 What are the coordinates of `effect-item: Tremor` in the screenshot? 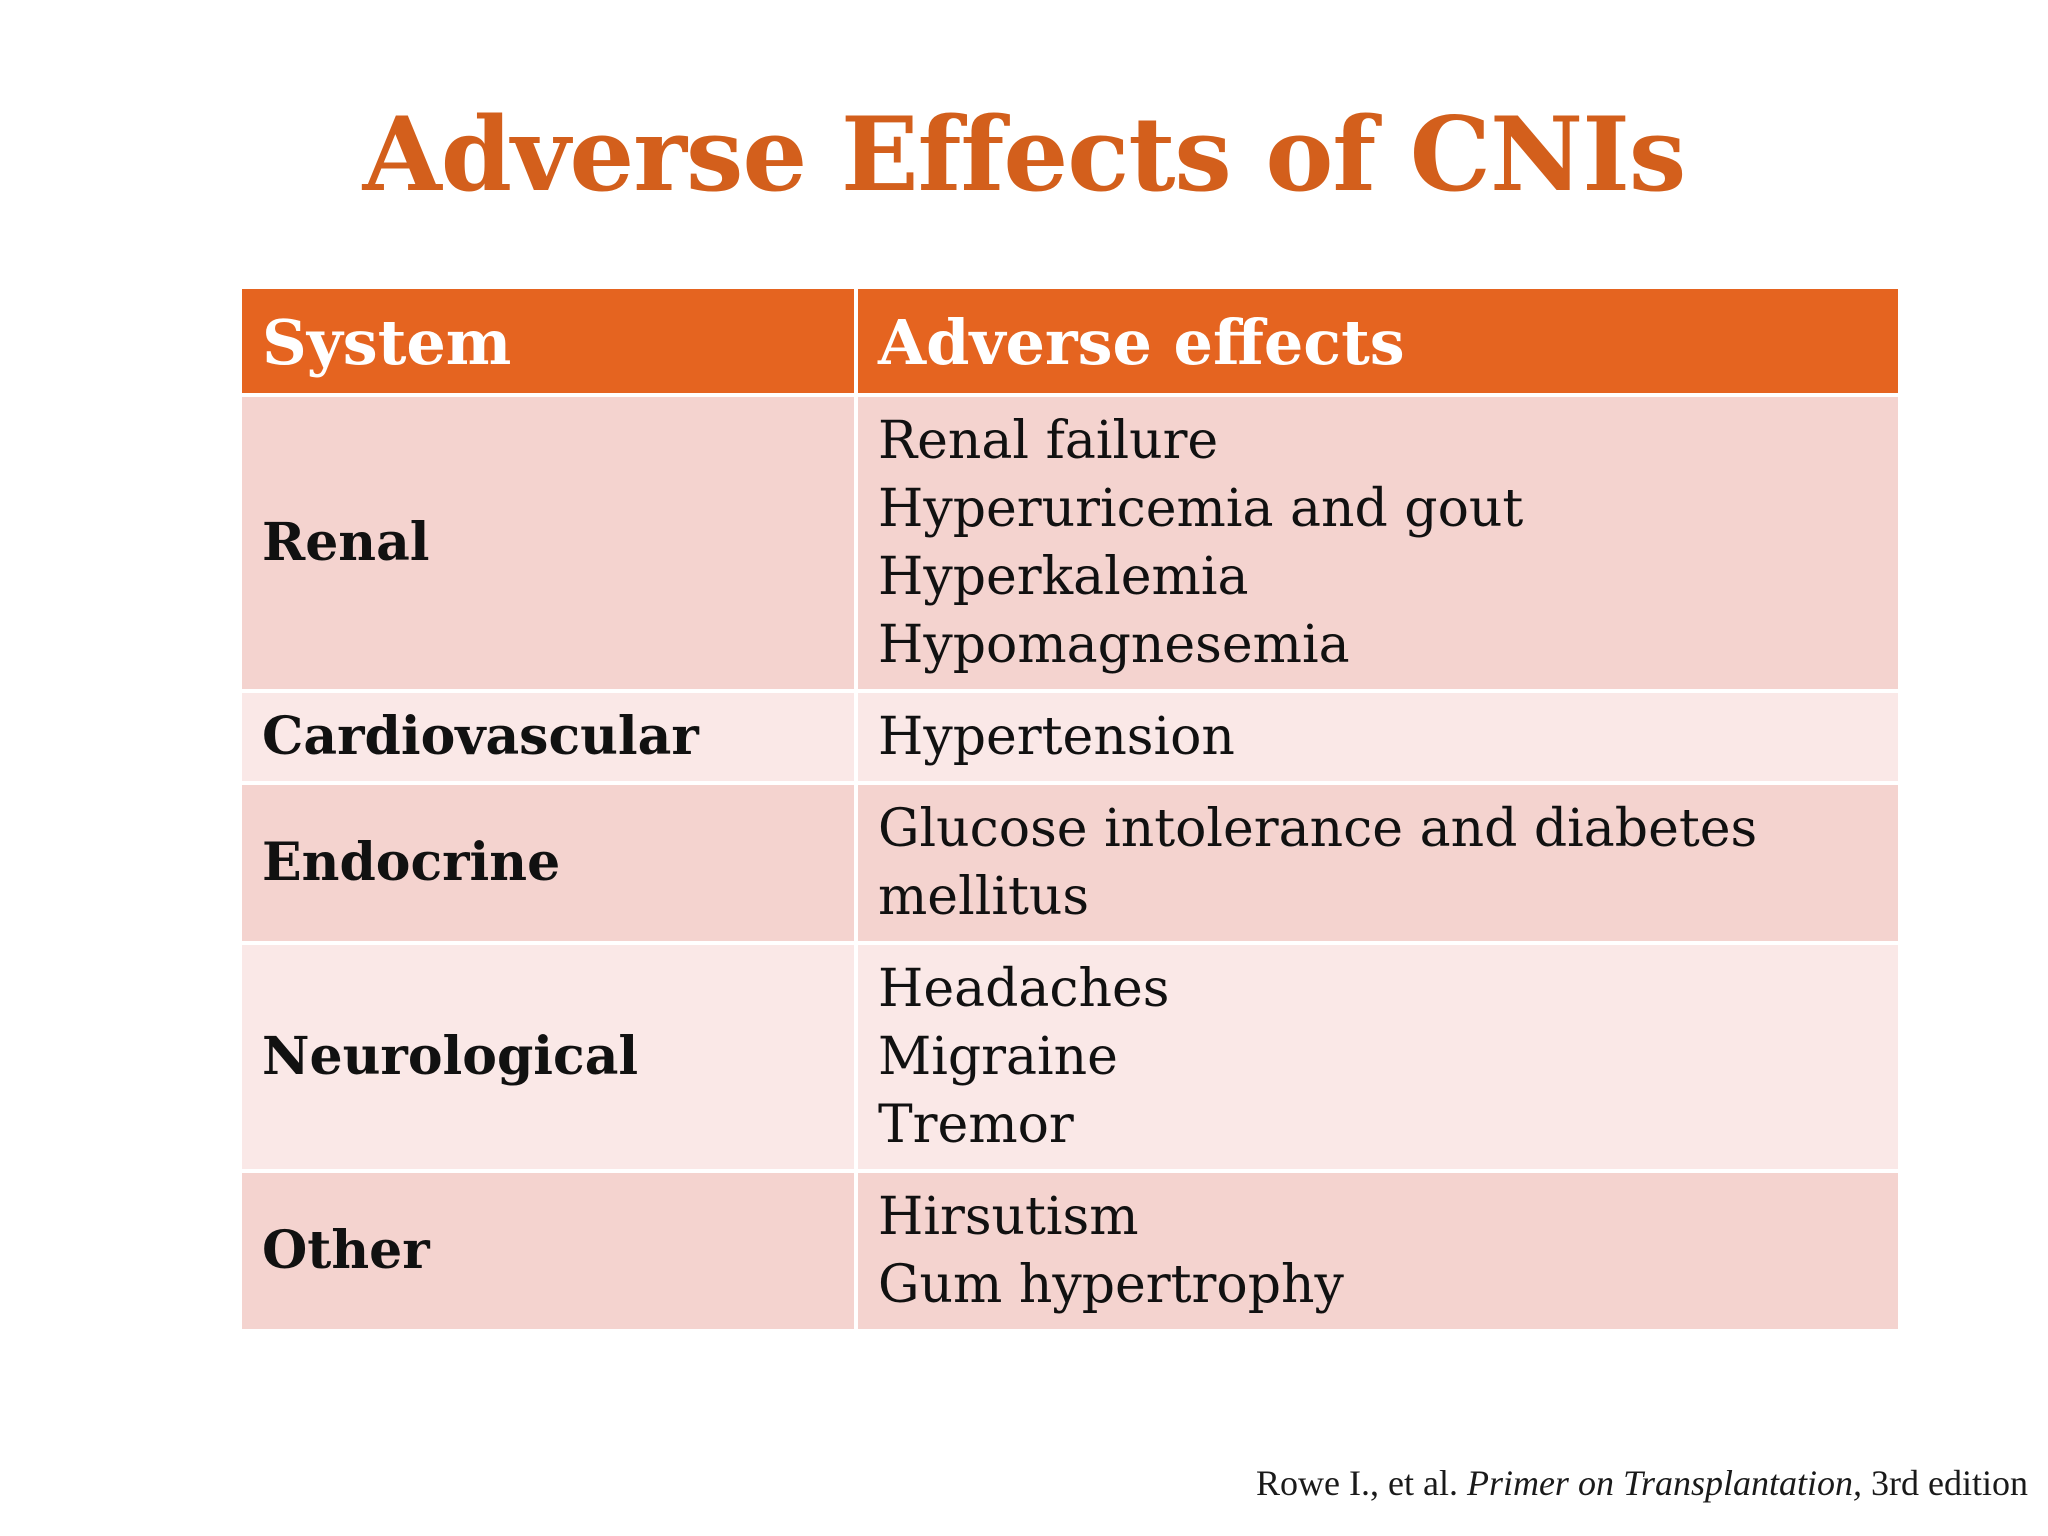 It's located at (976, 1125).